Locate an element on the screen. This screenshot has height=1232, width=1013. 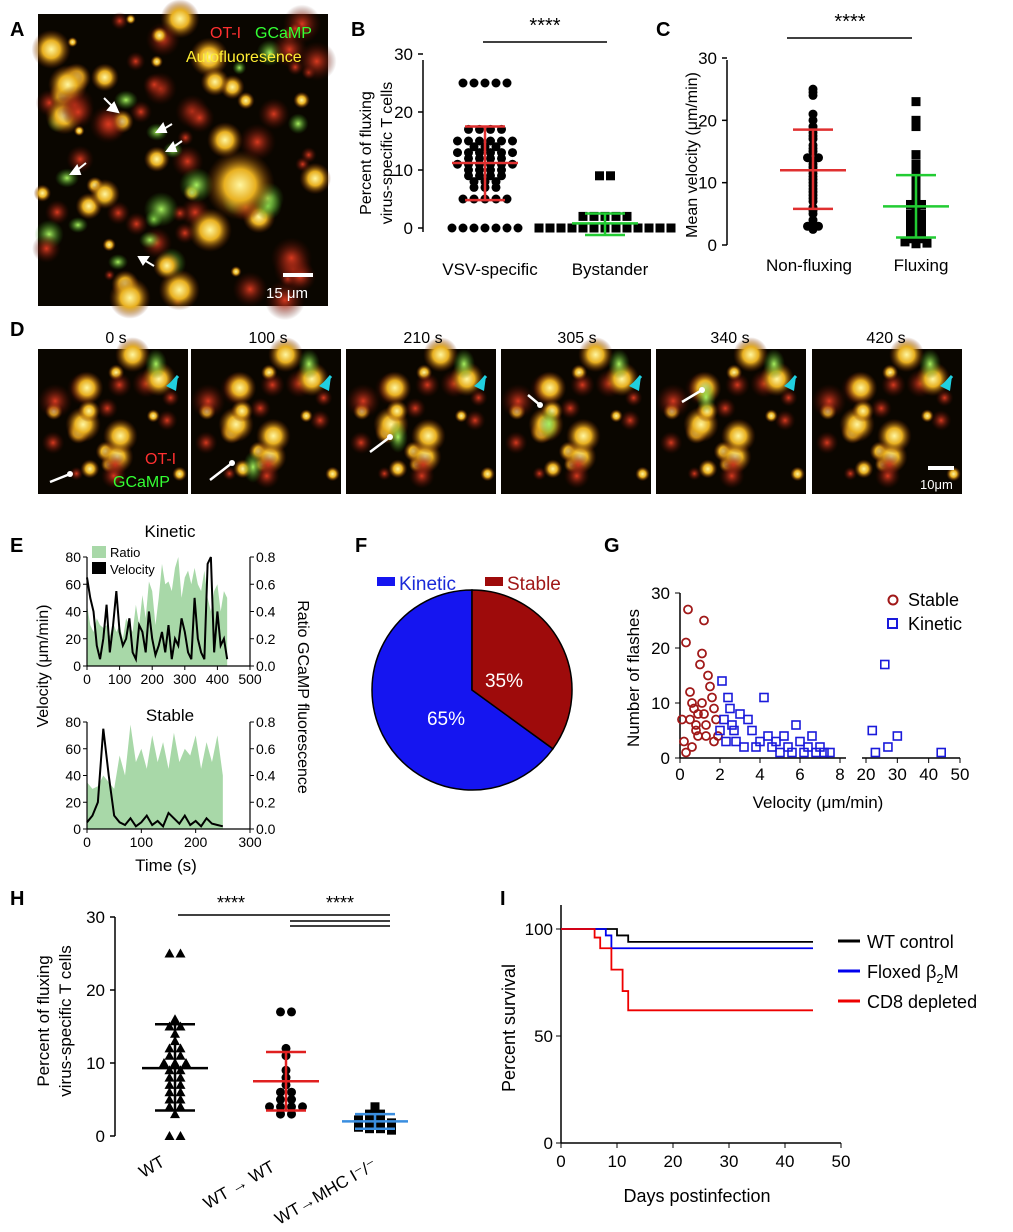
legend-kinetic: Kinetic is located at coordinates (935, 624).